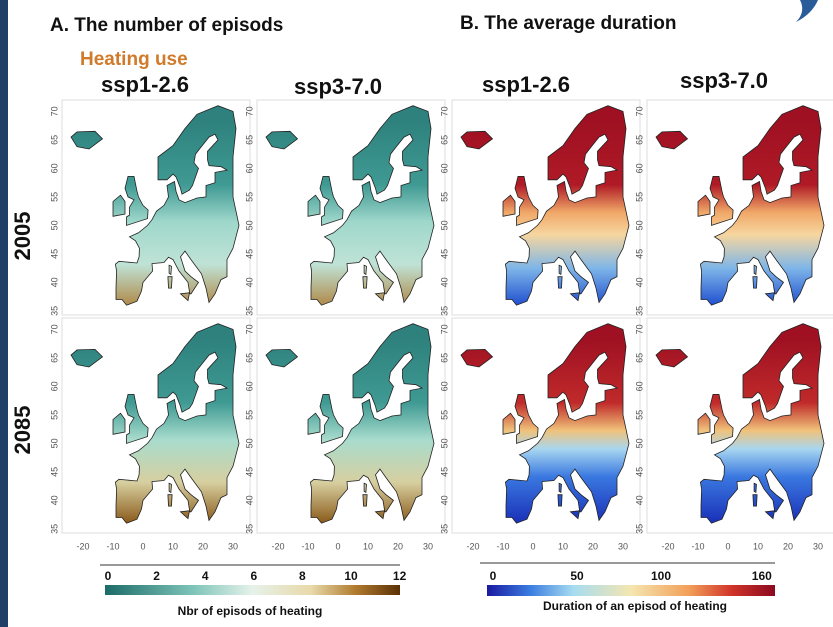 The width and height of the screenshot is (833, 627). What do you see at coordinates (4, 313) in the screenshot?
I see `side-stripe` at bounding box center [4, 313].